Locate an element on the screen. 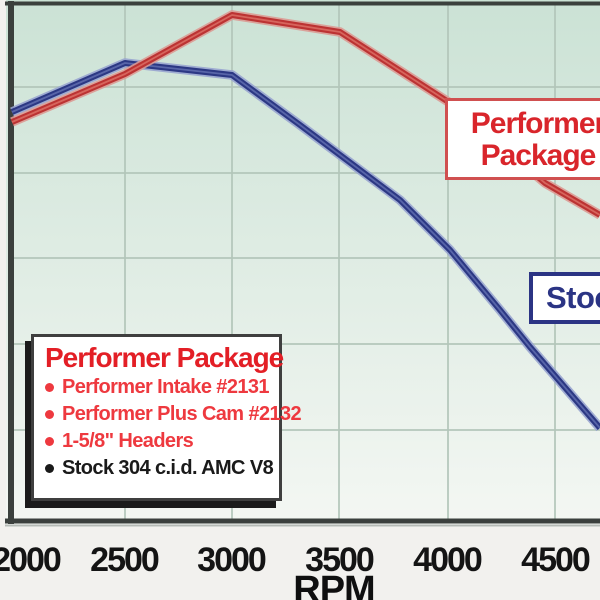 Image resolution: width=600 pixels, height=600 pixels. stock-callout: Stock is located at coordinates (564, 298).